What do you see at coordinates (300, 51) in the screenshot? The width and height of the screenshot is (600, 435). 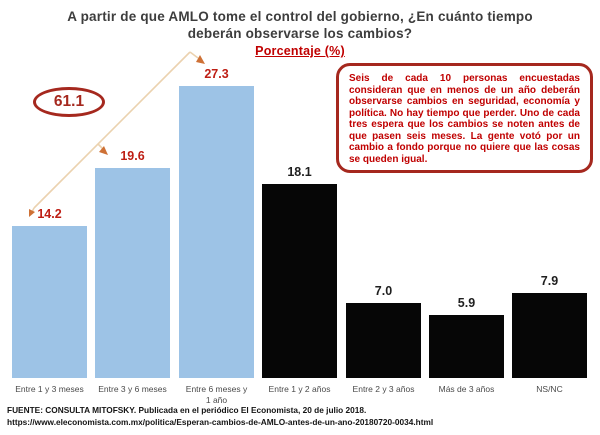 I see `chart-subtitle: Porcentaje (%)` at bounding box center [300, 51].